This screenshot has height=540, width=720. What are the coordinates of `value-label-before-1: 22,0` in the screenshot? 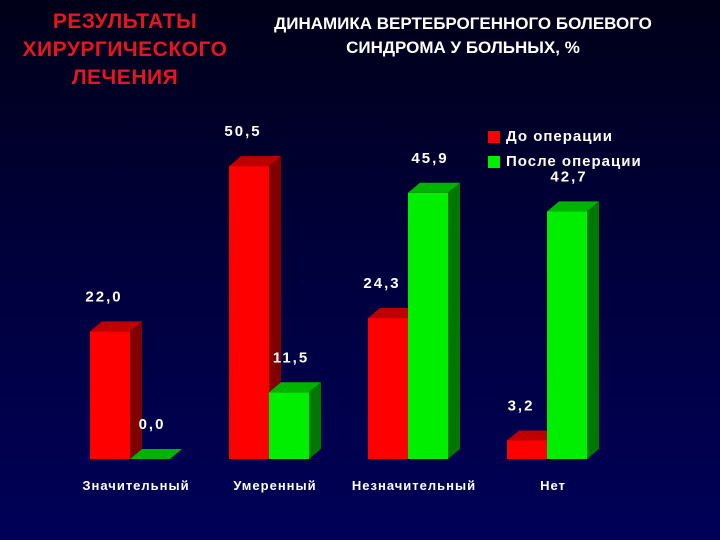 It's located at (103, 296).